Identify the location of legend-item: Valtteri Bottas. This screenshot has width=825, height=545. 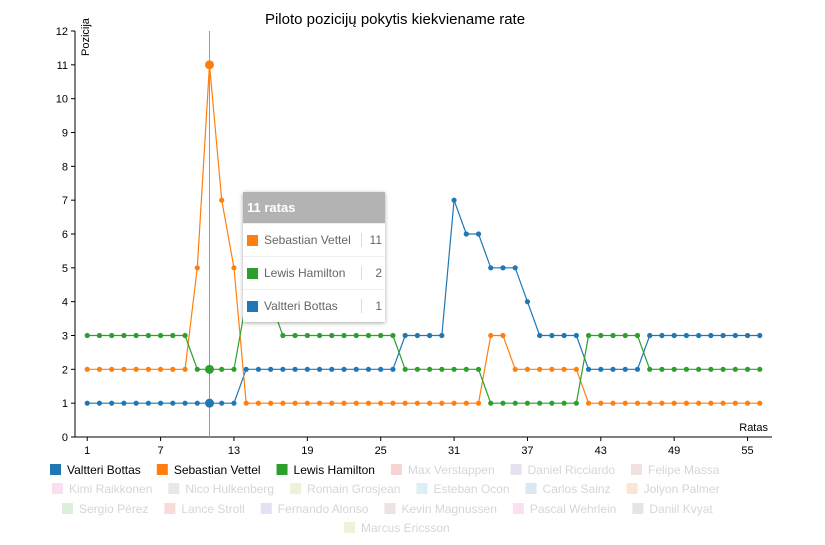
(95, 470).